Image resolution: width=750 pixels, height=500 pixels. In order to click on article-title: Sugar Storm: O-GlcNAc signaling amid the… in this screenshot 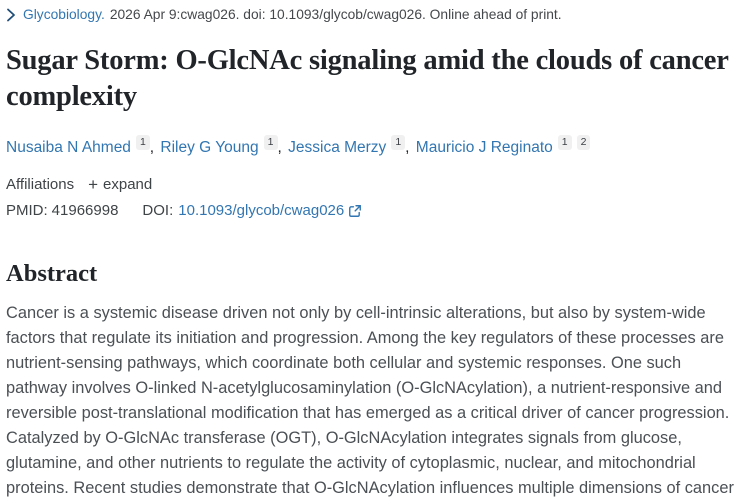, I will do `click(367, 78)`.